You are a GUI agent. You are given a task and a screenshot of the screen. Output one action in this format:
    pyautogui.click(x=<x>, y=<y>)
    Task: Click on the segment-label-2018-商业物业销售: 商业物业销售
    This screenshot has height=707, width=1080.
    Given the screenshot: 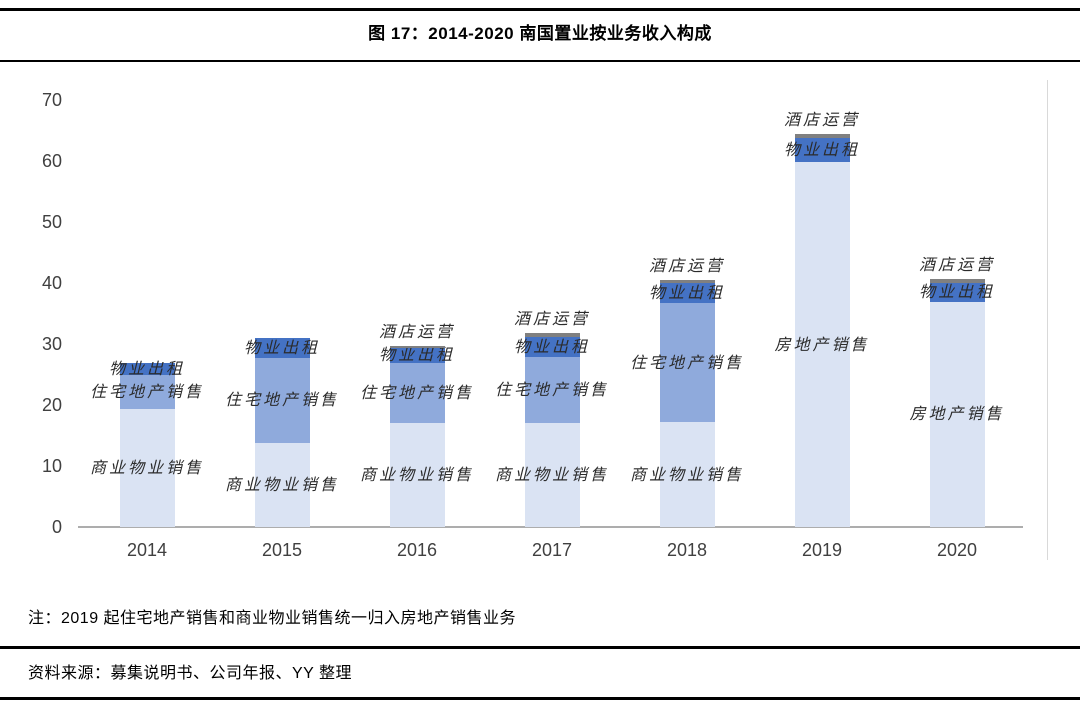 What is the action you would take?
    pyautogui.click(x=687, y=474)
    